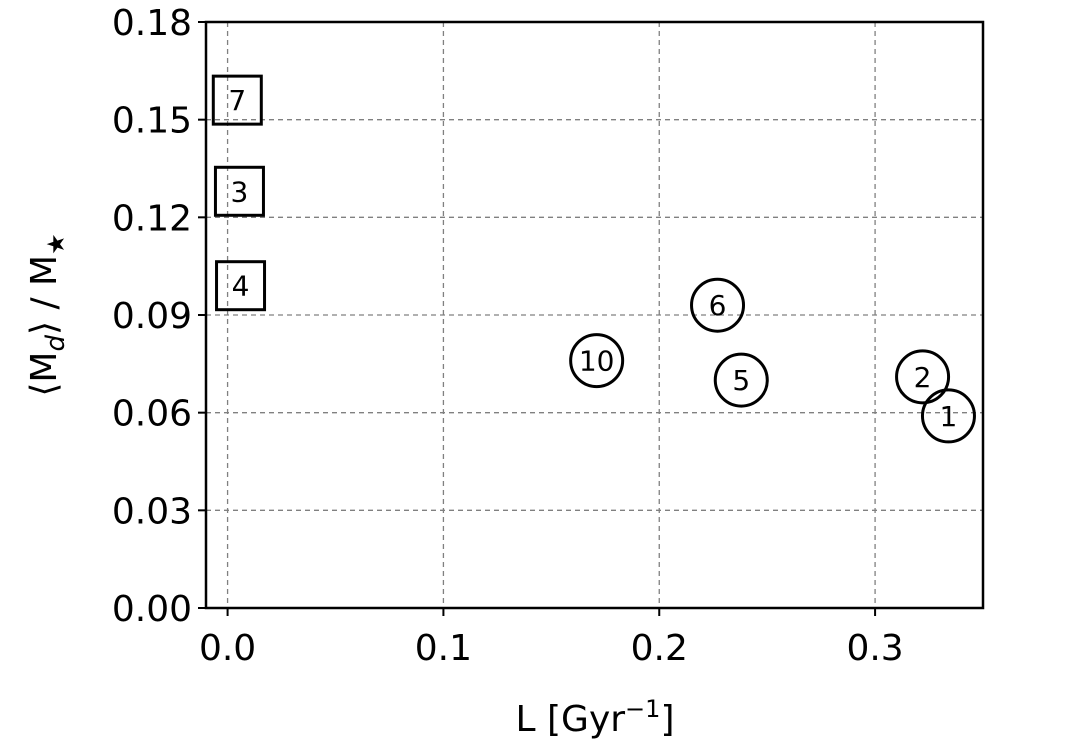 The width and height of the screenshot is (1080, 743). I want to click on data-point: 2, so click(923, 377).